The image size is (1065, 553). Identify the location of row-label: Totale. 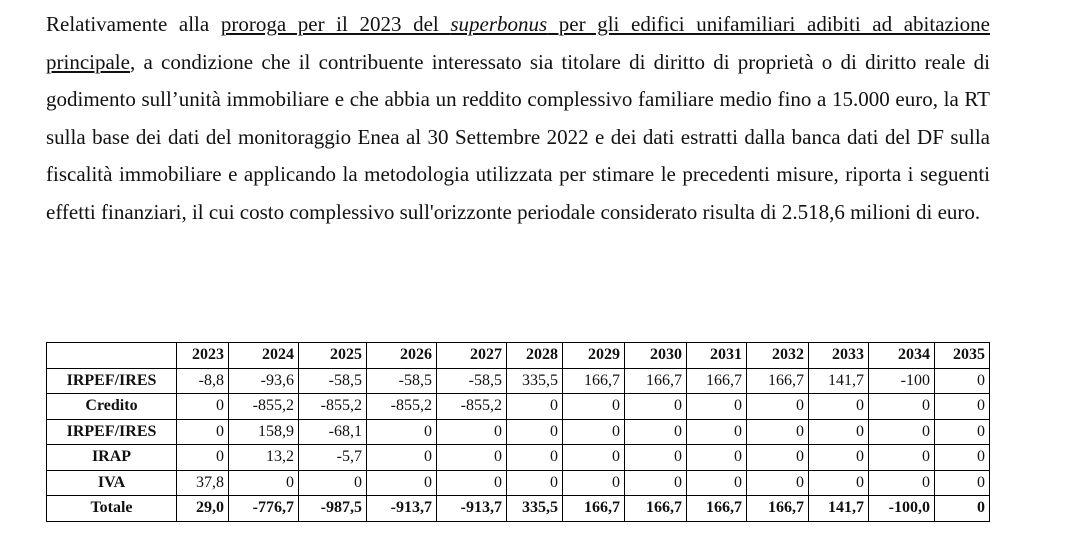
(111, 508).